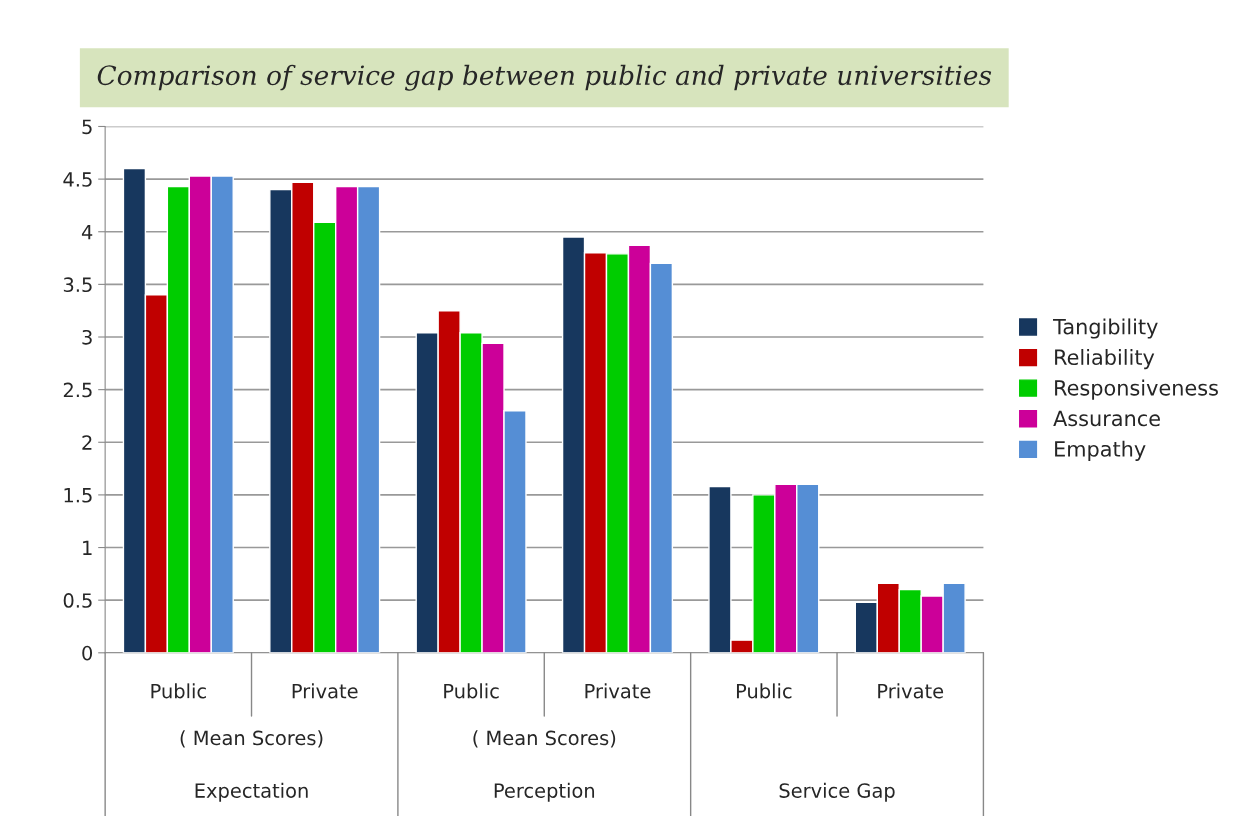 This screenshot has height=816, width=1237. What do you see at coordinates (87, 337) in the screenshot?
I see `y-tick-label: 3` at bounding box center [87, 337].